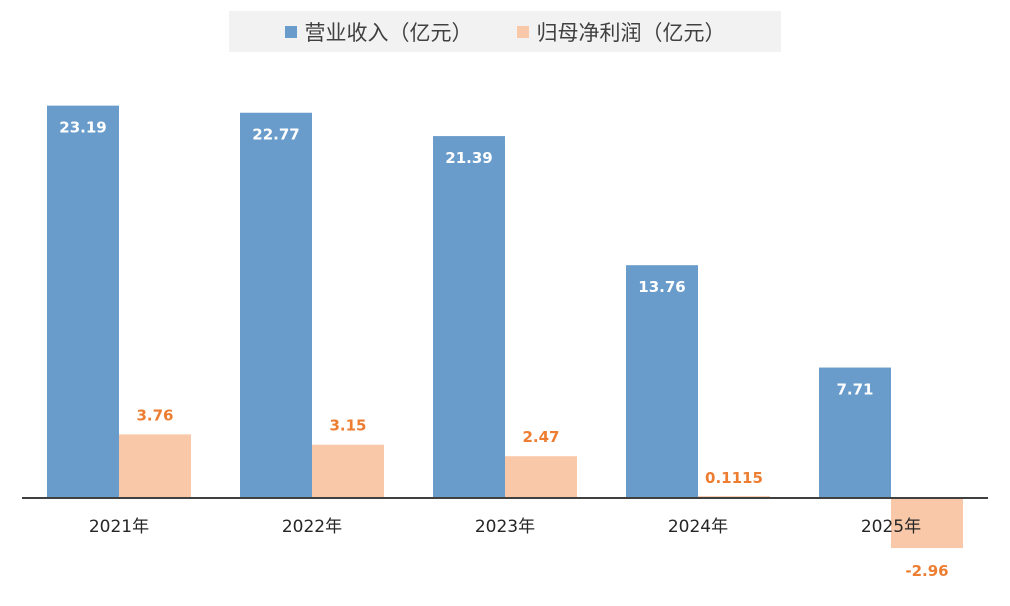 Image resolution: width=1010 pixels, height=606 pixels. I want to click on legend-item-net-profit: 归母净利润（亿元）, so click(621, 32).